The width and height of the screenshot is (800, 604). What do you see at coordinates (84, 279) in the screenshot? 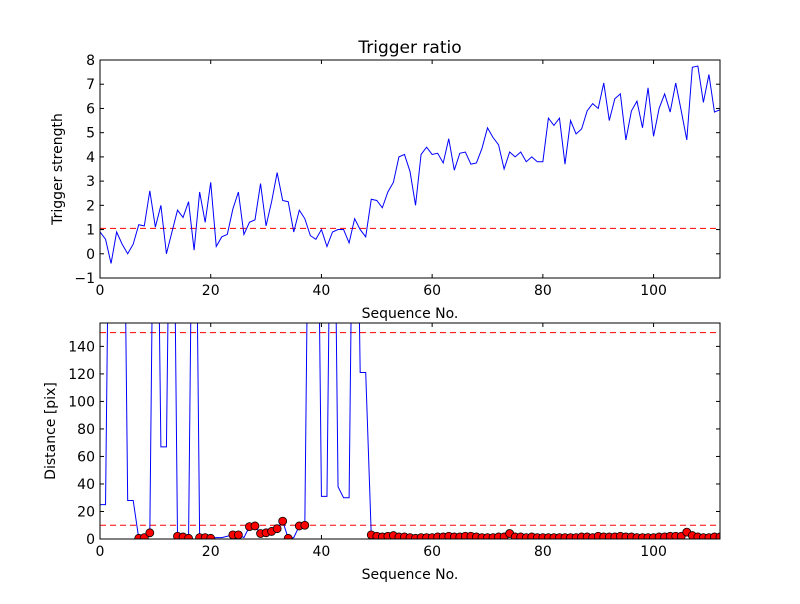
I see `y-tick-label: −1` at bounding box center [84, 279].